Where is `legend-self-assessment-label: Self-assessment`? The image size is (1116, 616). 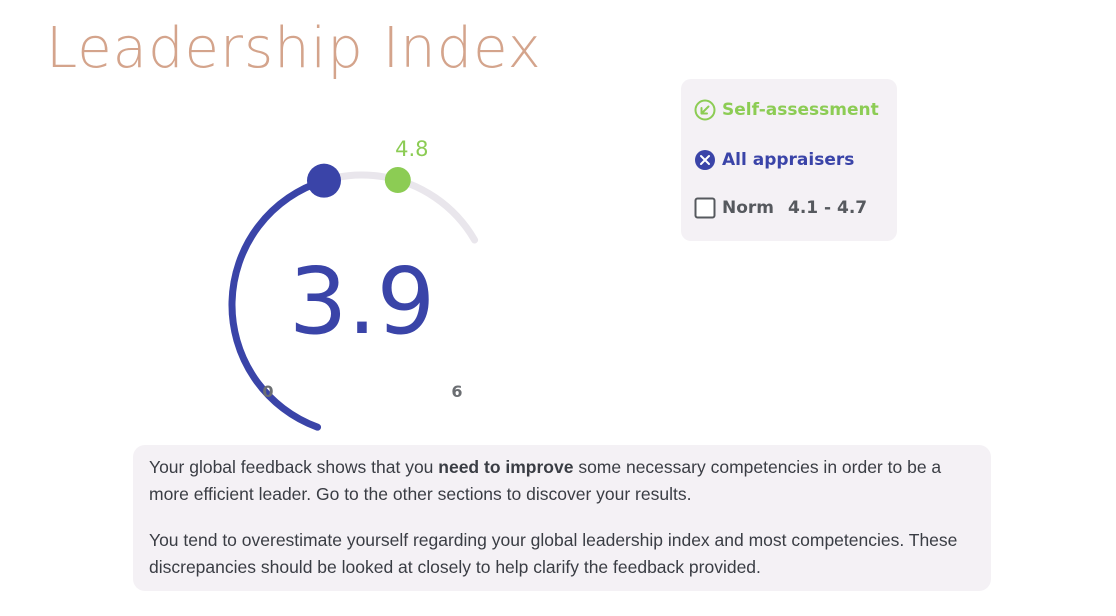 legend-self-assessment-label: Self-assessment is located at coordinates (800, 110).